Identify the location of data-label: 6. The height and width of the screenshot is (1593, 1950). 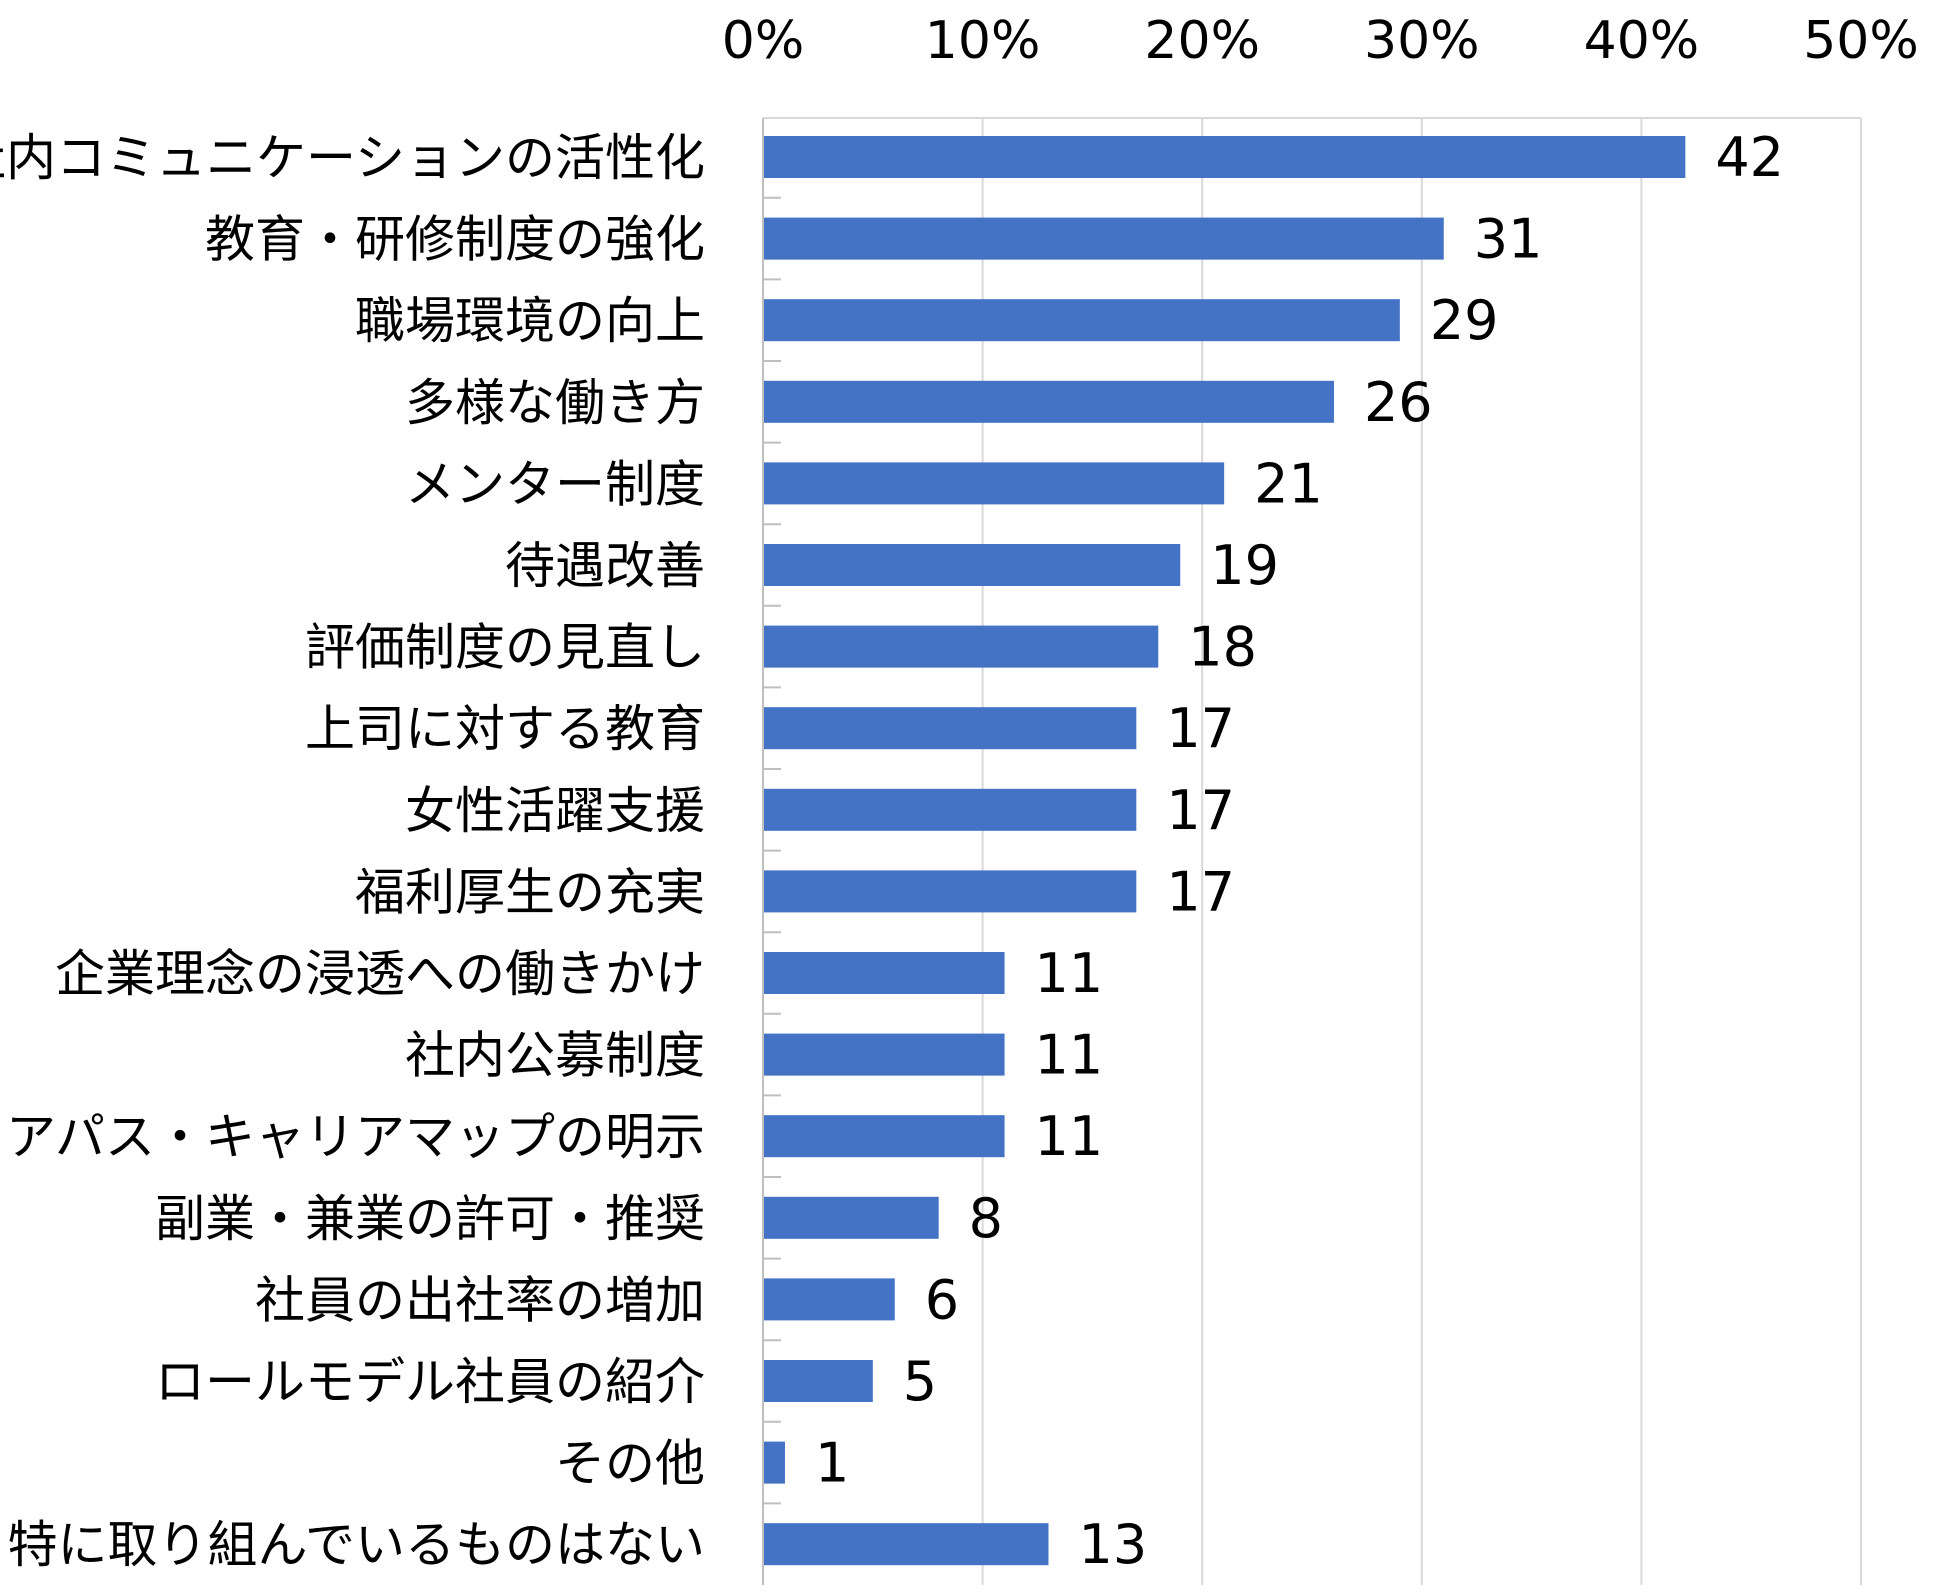
(942, 1299).